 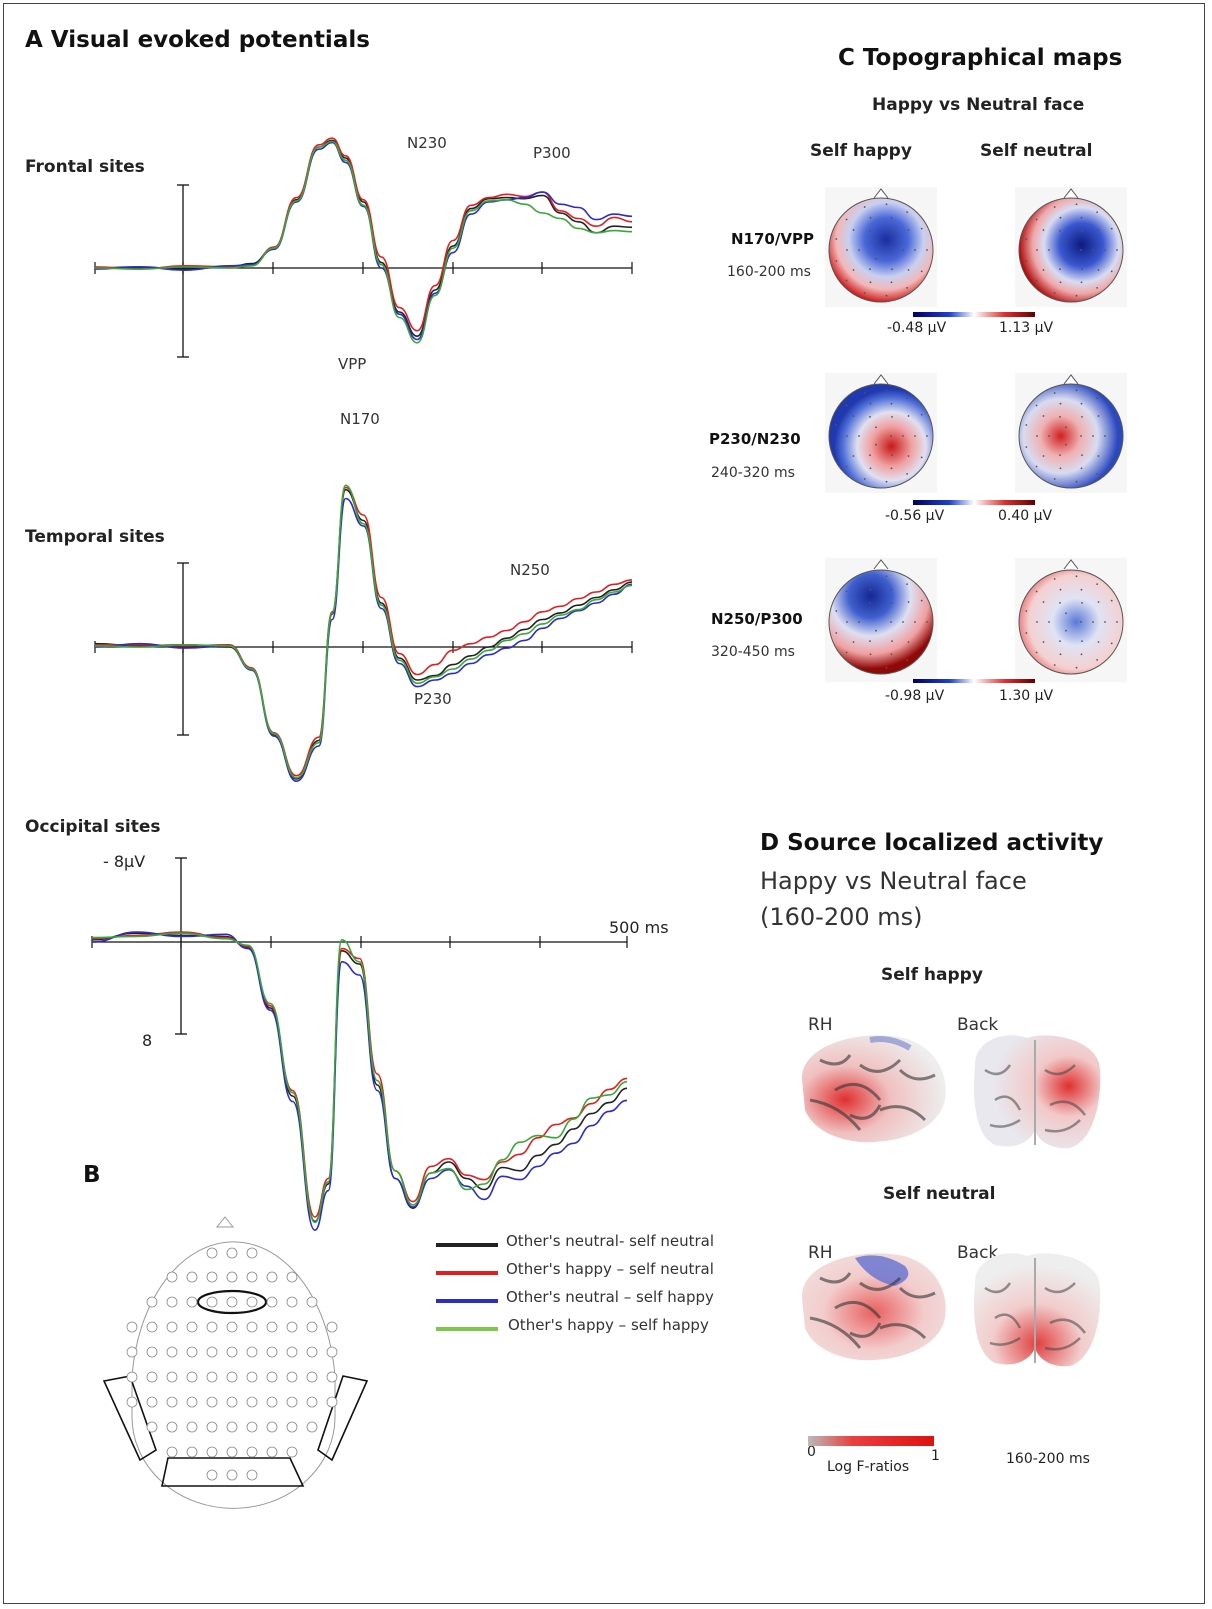 What do you see at coordinates (939, 1194) in the screenshot?
I see `source-self-neutral-label: Self neutral` at bounding box center [939, 1194].